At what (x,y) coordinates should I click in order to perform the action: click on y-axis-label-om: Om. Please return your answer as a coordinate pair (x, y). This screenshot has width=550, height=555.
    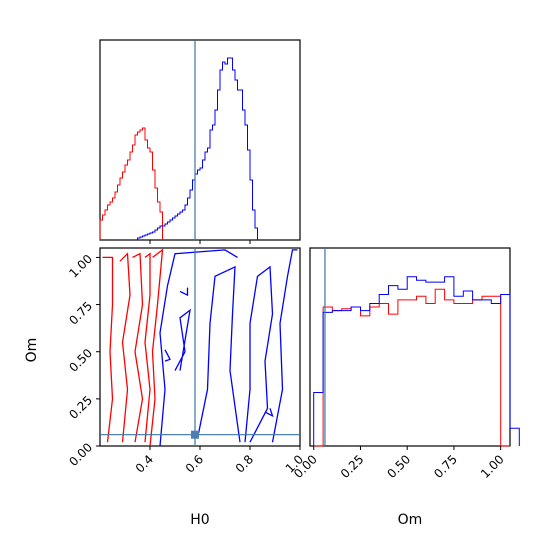
    Looking at the image, I should click on (32, 350).